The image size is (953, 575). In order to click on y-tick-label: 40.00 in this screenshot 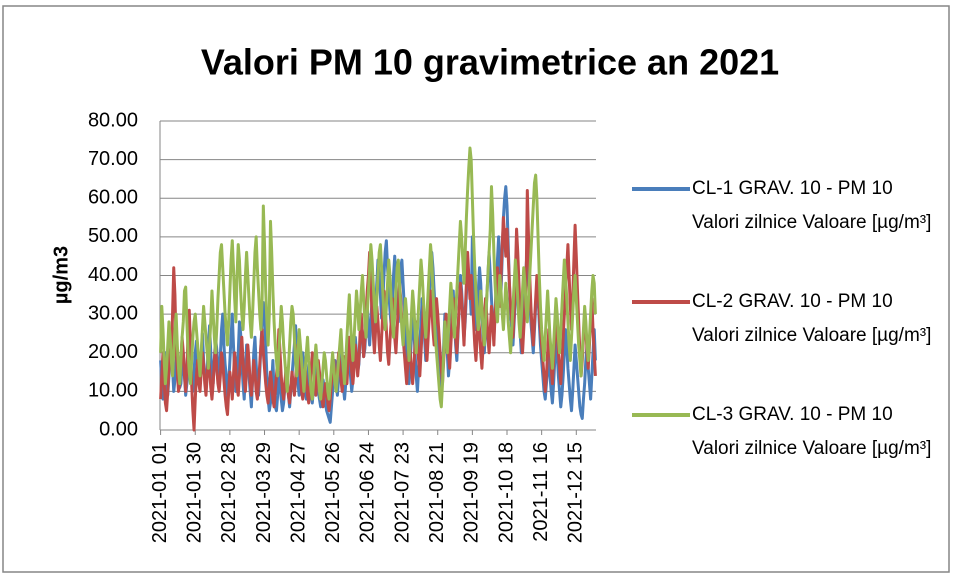, I will do `click(113, 275)`.